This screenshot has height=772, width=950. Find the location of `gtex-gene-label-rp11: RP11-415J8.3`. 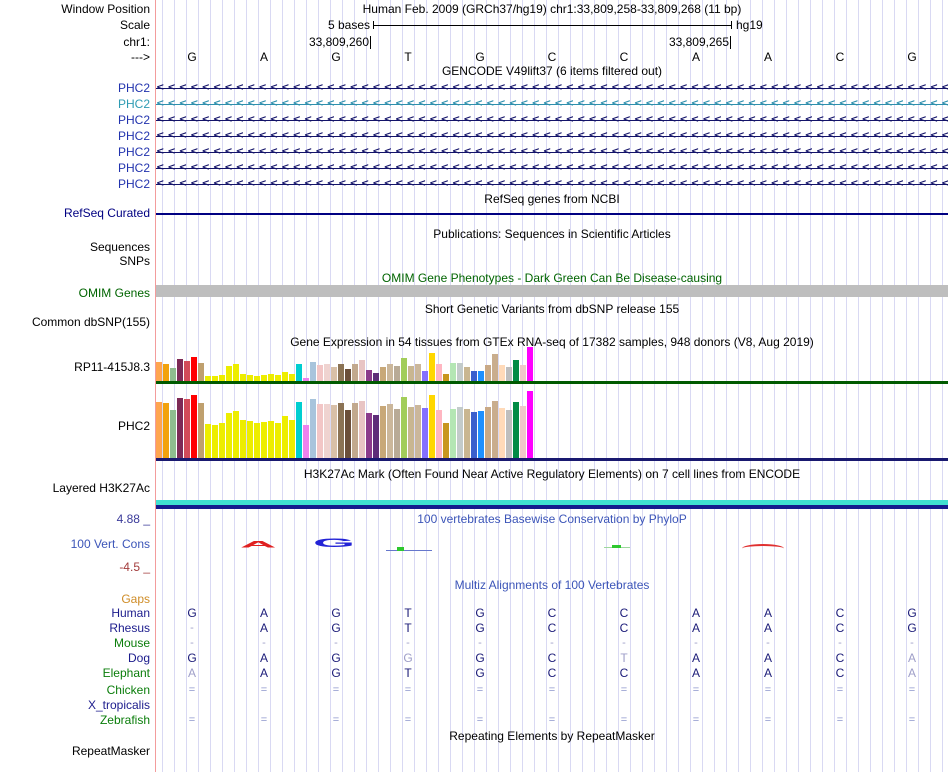

gtex-gene-label-rp11: RP11-415J8.3 is located at coordinates (112, 367).